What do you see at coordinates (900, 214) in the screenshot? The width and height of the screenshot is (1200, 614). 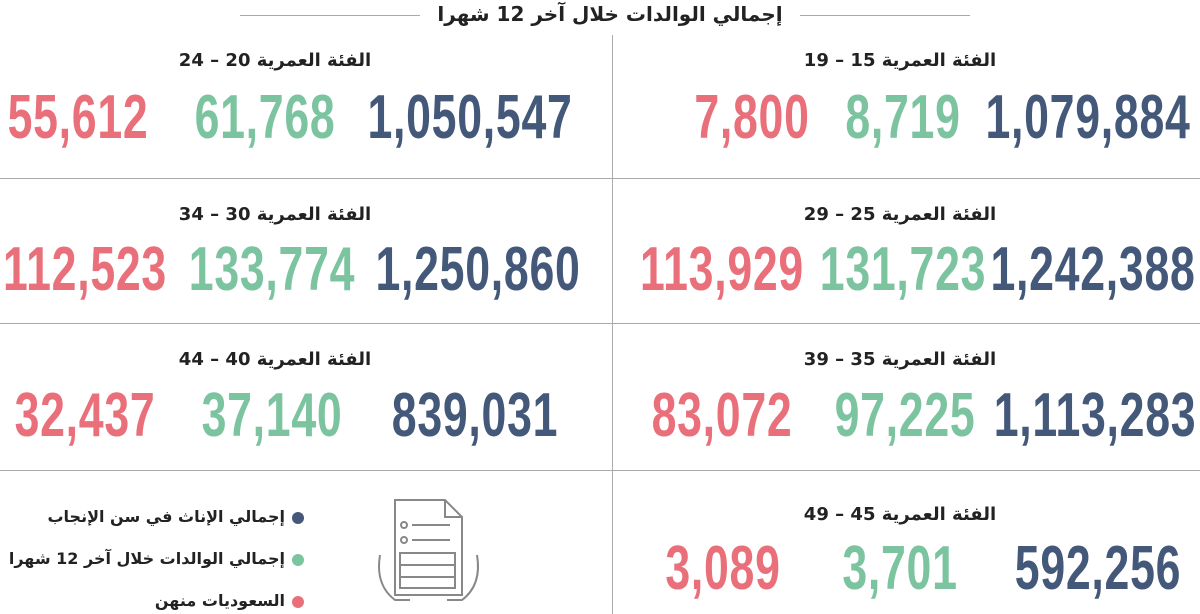 I see `group-label: الفئة العمرية 25 – 29` at bounding box center [900, 214].